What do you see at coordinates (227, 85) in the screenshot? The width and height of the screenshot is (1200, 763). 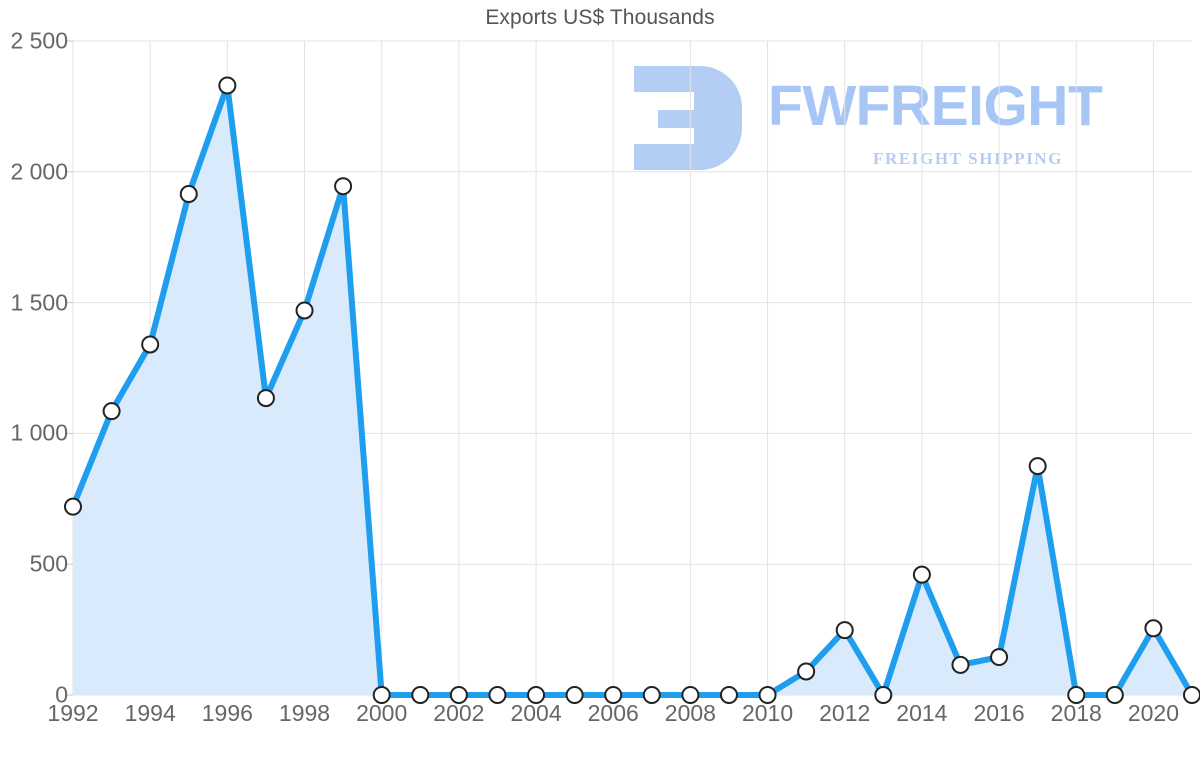 I see `data-point-1996` at bounding box center [227, 85].